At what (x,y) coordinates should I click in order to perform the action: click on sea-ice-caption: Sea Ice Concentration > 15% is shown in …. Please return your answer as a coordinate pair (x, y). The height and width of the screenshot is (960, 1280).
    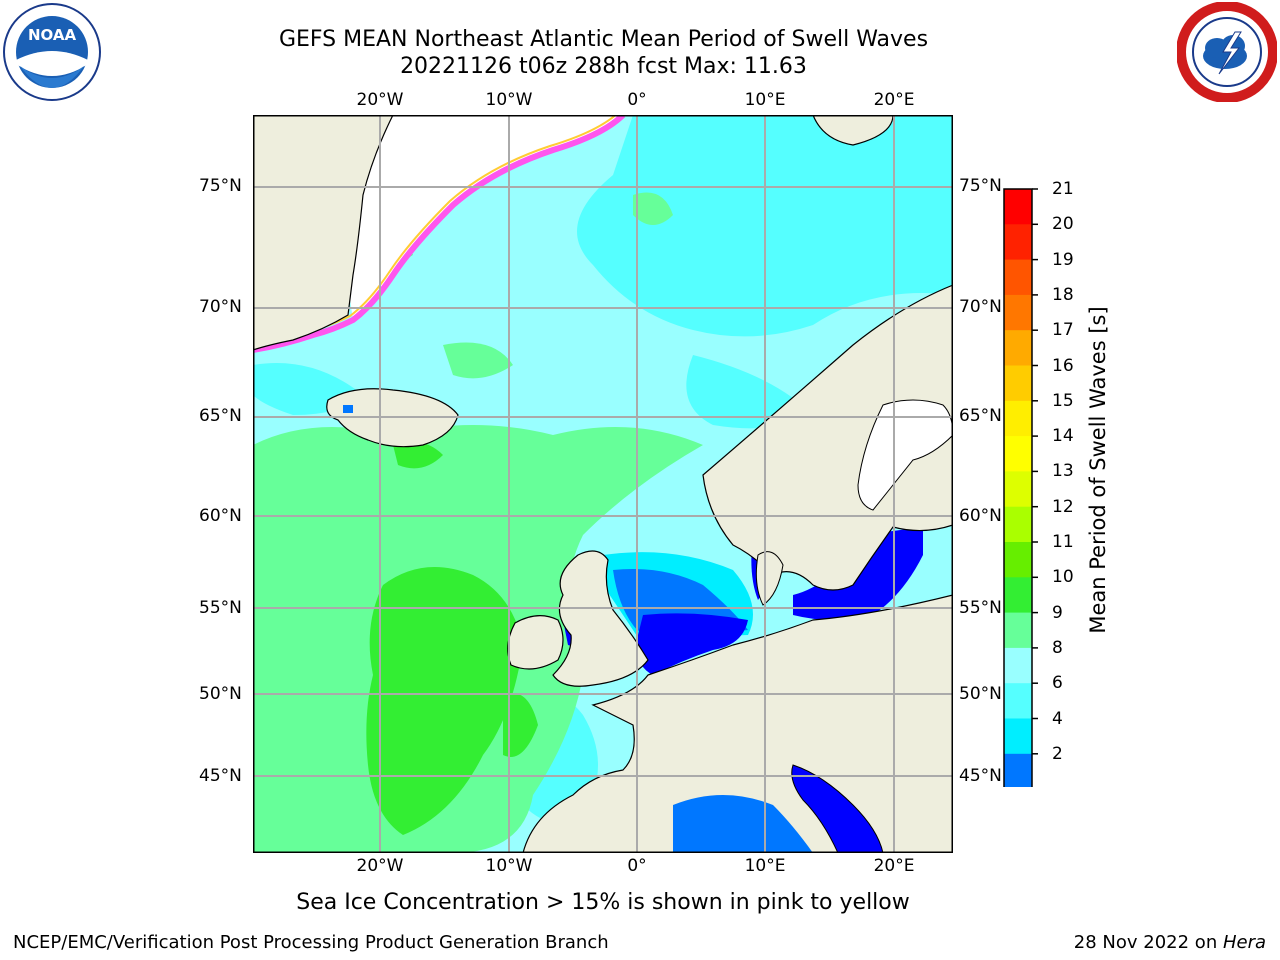
    Looking at the image, I should click on (640, 902).